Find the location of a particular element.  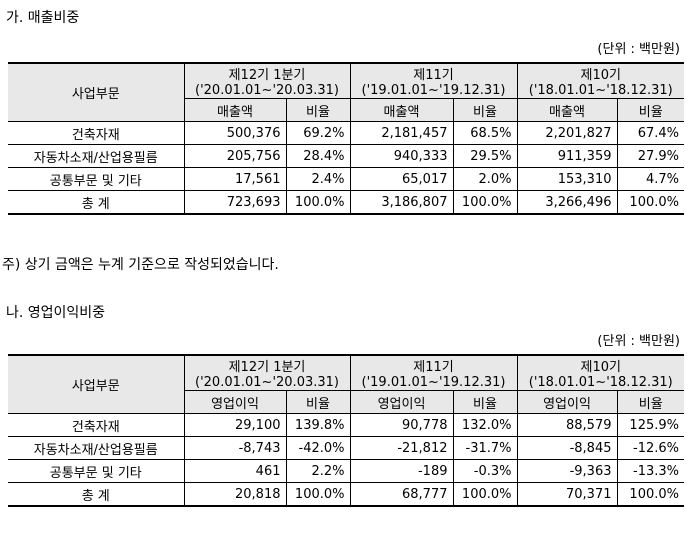

amount-cell: 65,017 is located at coordinates (401, 179).